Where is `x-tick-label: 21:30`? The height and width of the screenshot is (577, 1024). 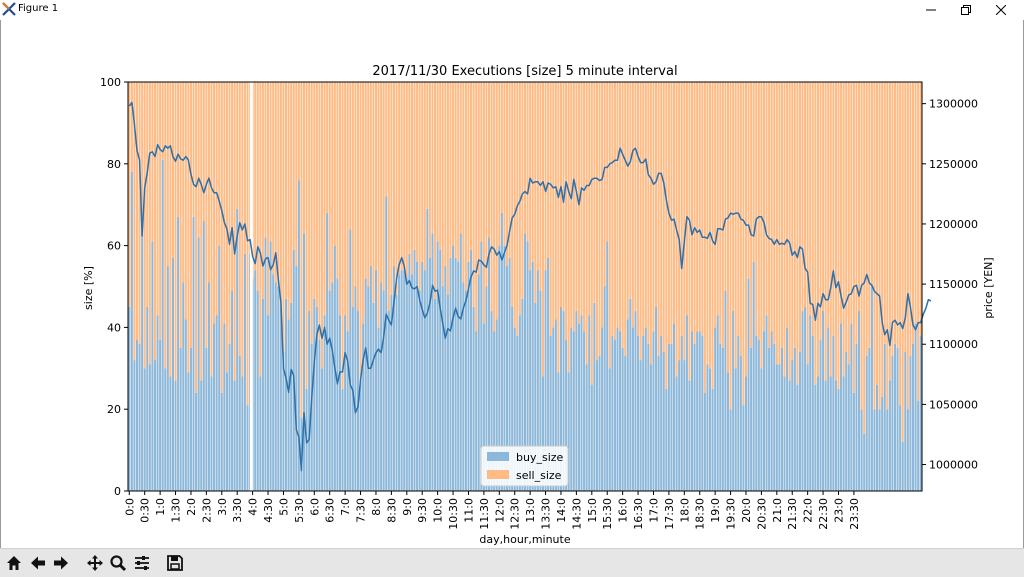
x-tick-label: 21:30 is located at coordinates (792, 514).